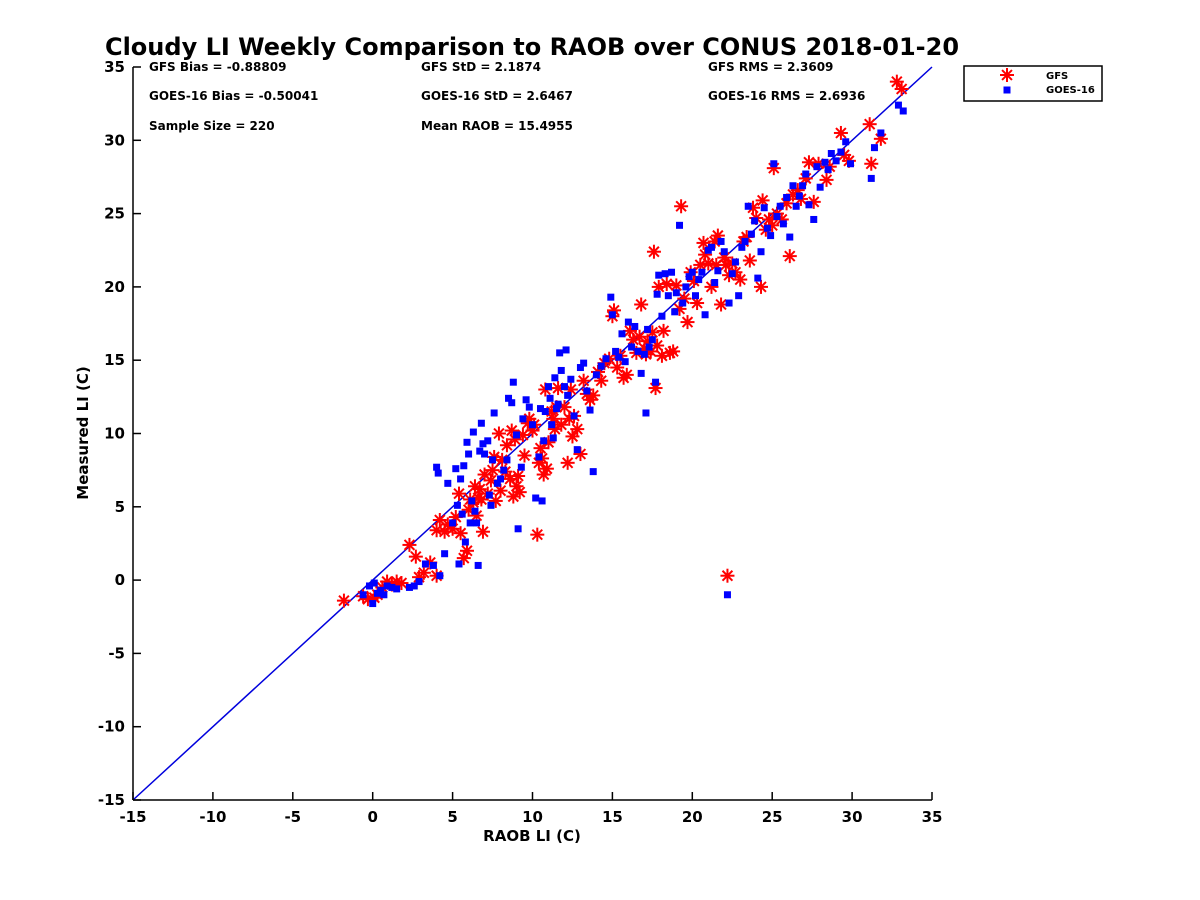  What do you see at coordinates (932, 817) in the screenshot?
I see `x-tick-label: 35` at bounding box center [932, 817].